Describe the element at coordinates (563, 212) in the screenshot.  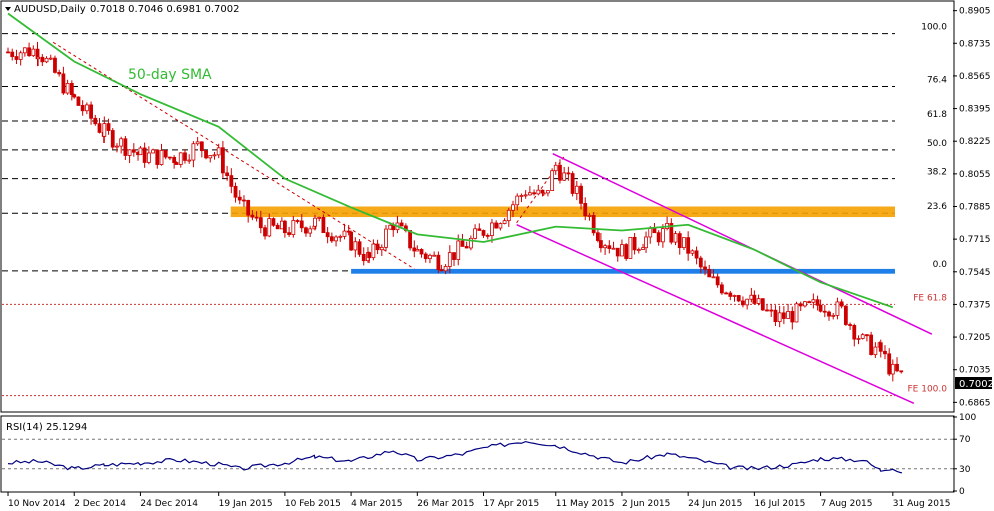
I see `resistance-band` at that location.